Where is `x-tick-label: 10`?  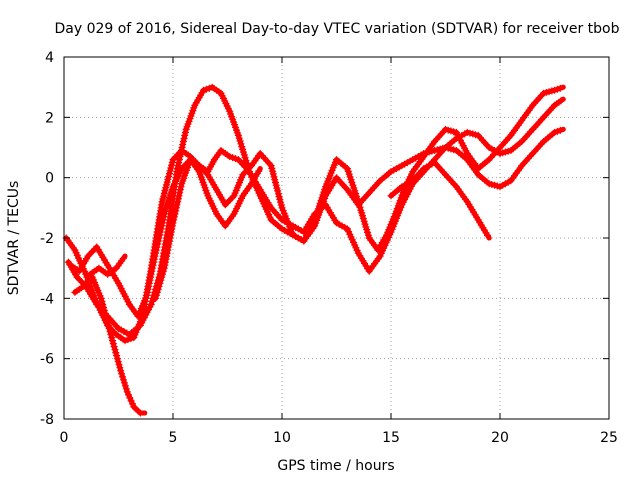
x-tick-label: 10 is located at coordinates (282, 438).